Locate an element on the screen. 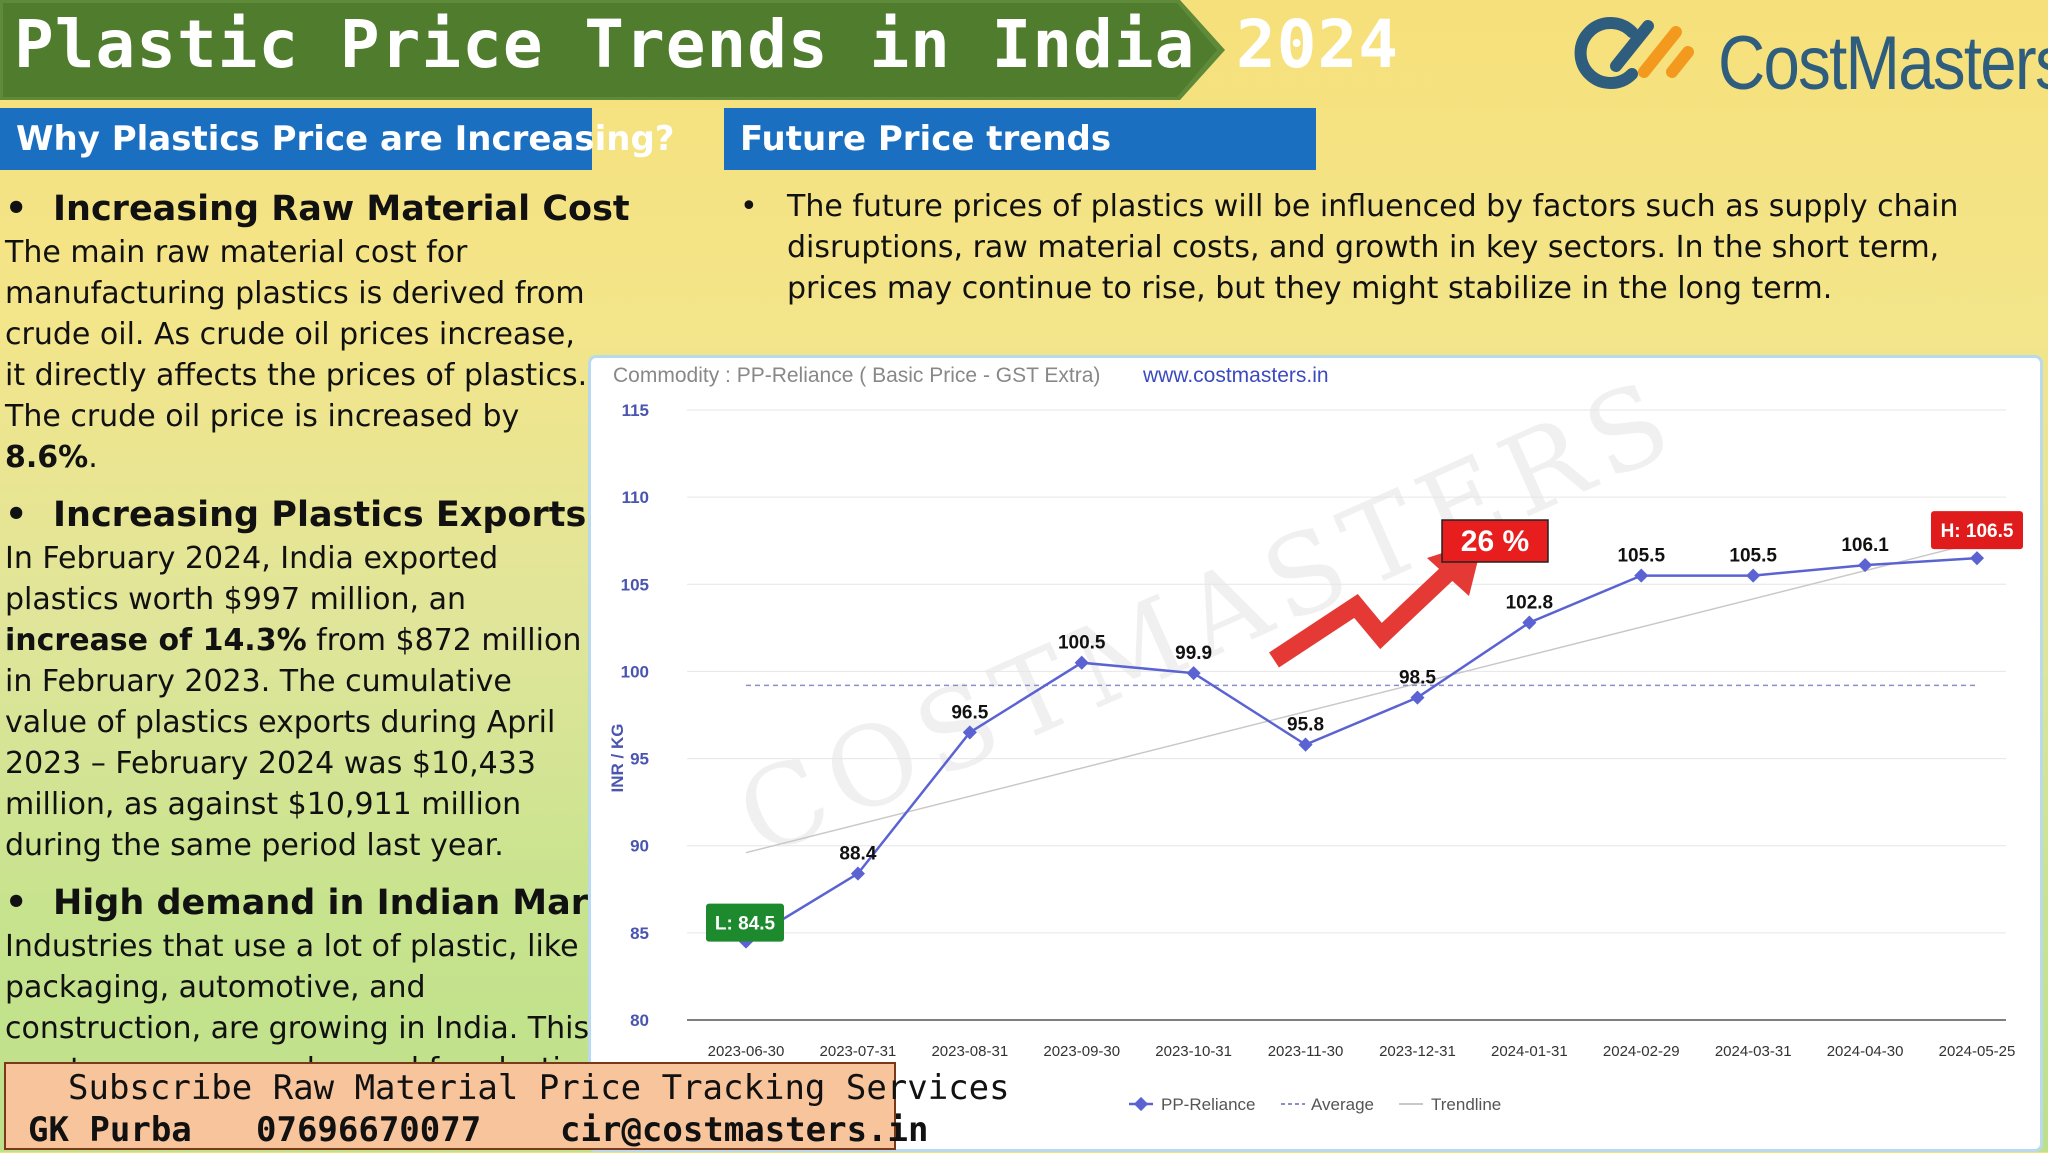 The height and width of the screenshot is (1153, 2048). low-label: L: 84.5 is located at coordinates (745, 924).